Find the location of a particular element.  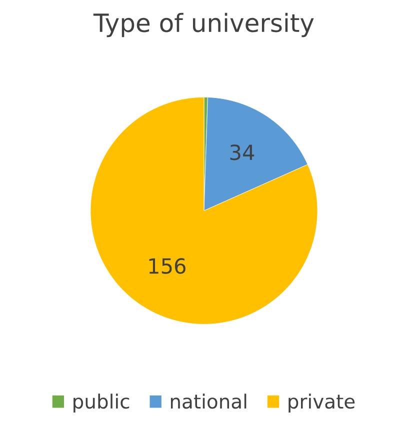

legend-label: national is located at coordinates (208, 401).